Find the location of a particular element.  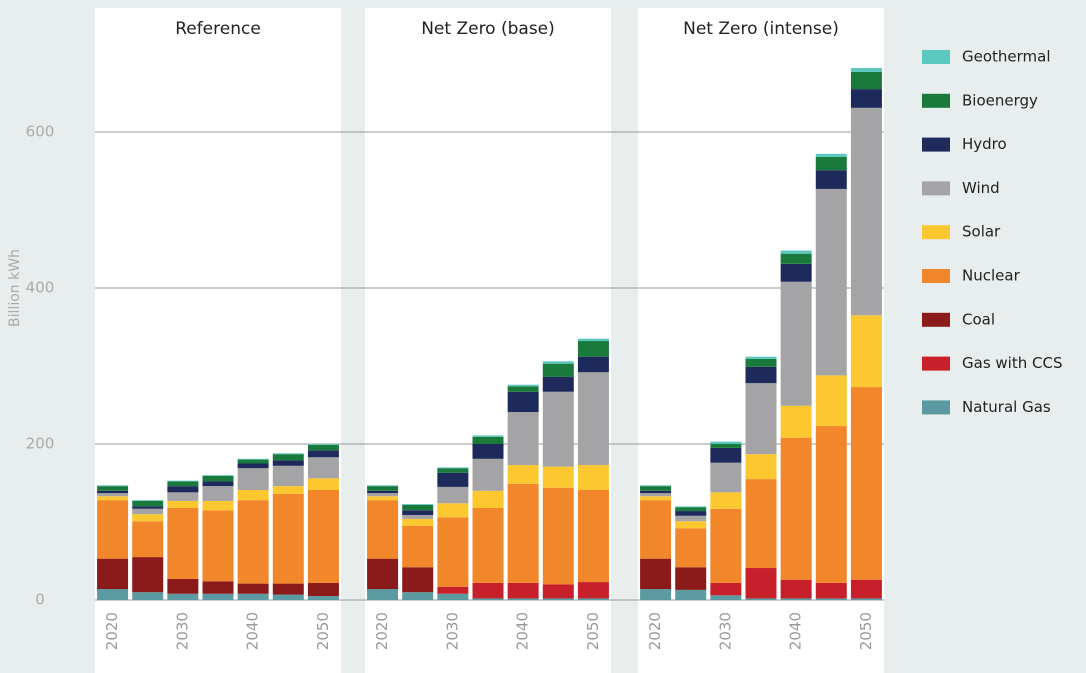

y-tick-label: 200 is located at coordinates (40, 444).